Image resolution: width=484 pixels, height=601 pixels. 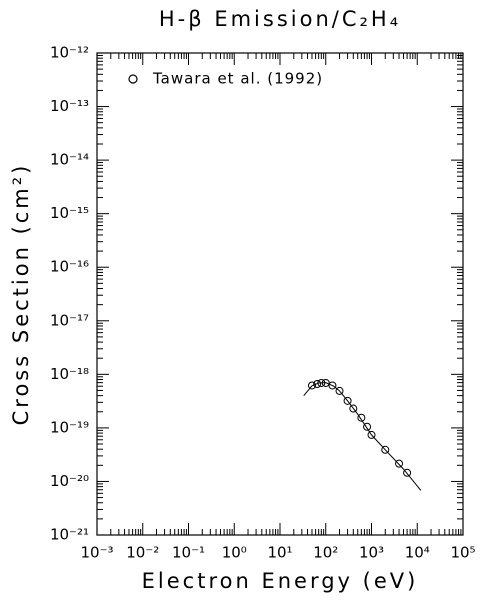 I want to click on y-axis-label: Cross Section (cm²), so click(x=21, y=294).